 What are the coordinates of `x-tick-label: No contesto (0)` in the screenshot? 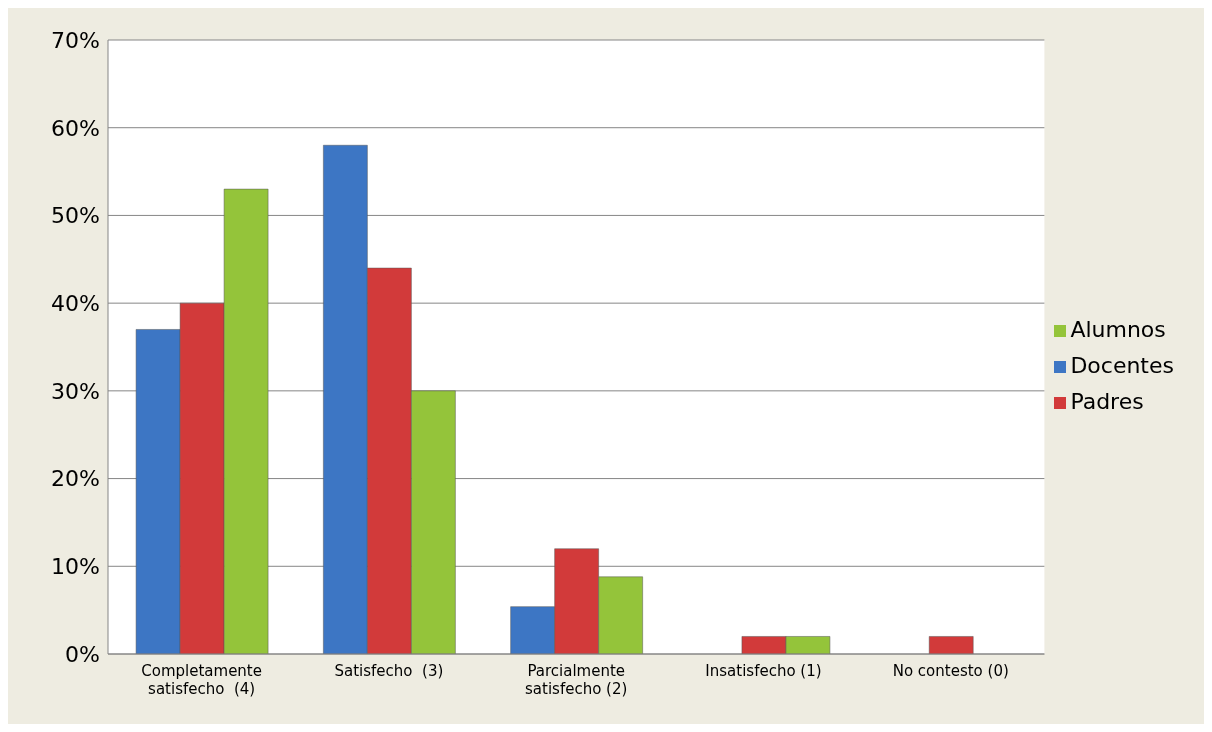 It's located at (950, 671).